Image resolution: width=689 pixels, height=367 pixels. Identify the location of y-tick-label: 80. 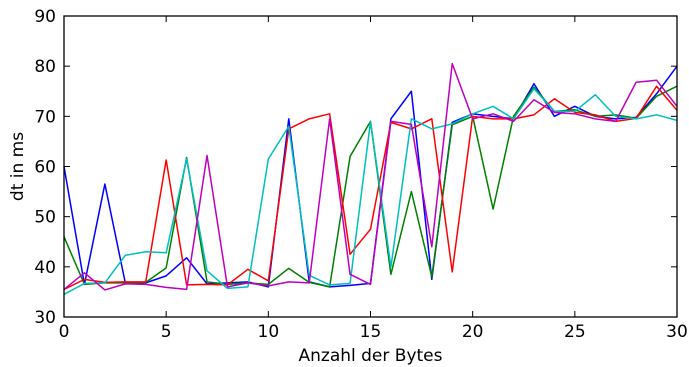
(45, 67).